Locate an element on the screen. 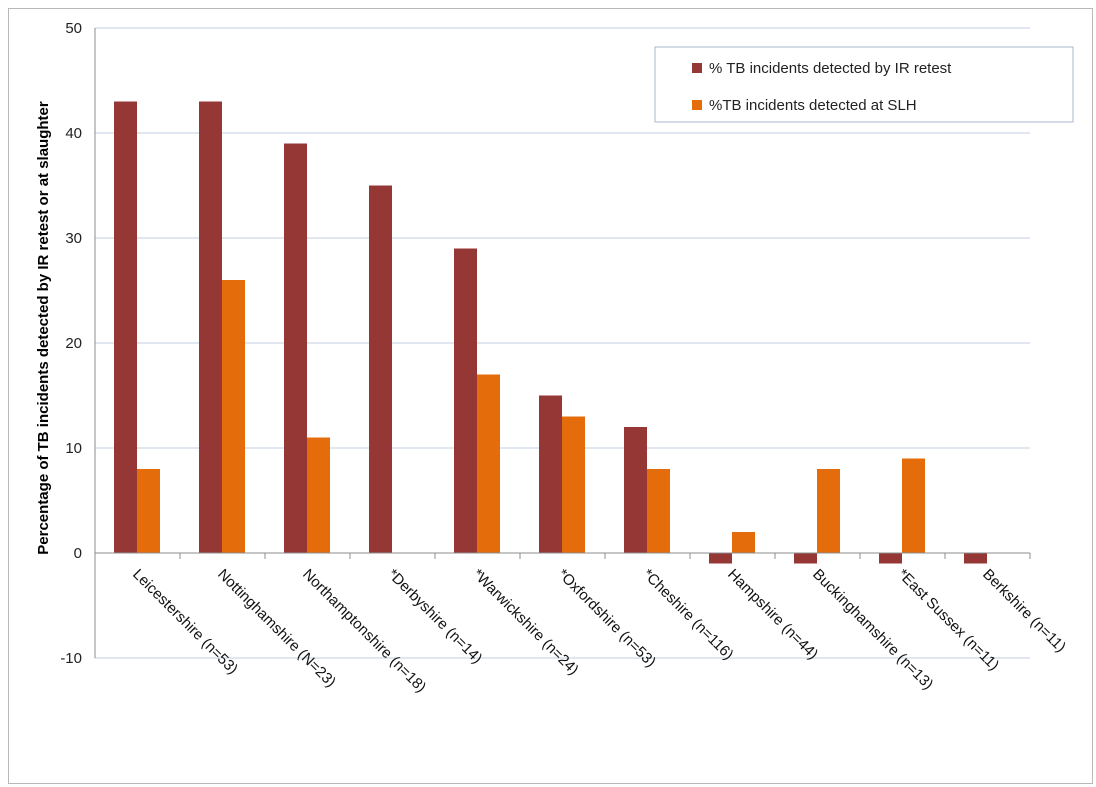  y-tick-label: 20 is located at coordinates (73, 343).